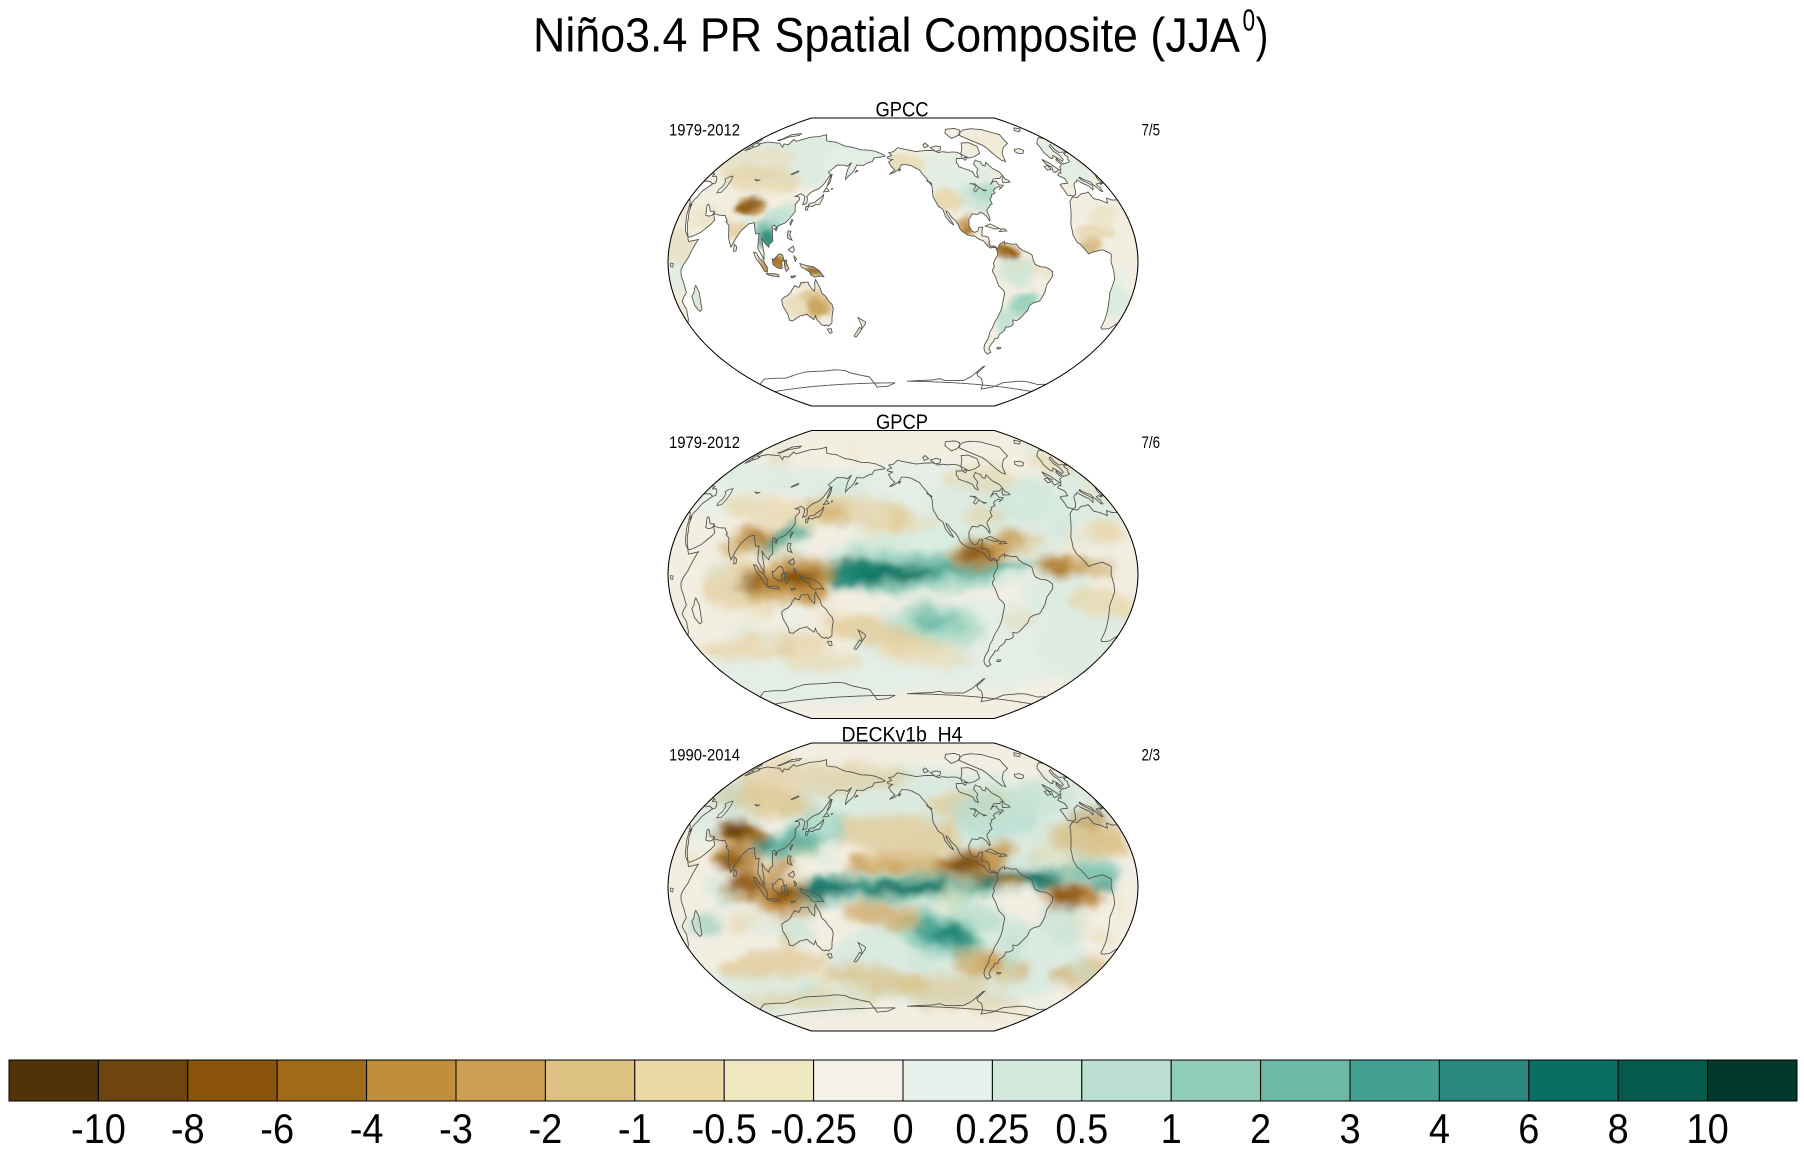 The width and height of the screenshot is (1804, 1151). What do you see at coordinates (1260, 1128) in the screenshot?
I see `svg-text: 2` at bounding box center [1260, 1128].